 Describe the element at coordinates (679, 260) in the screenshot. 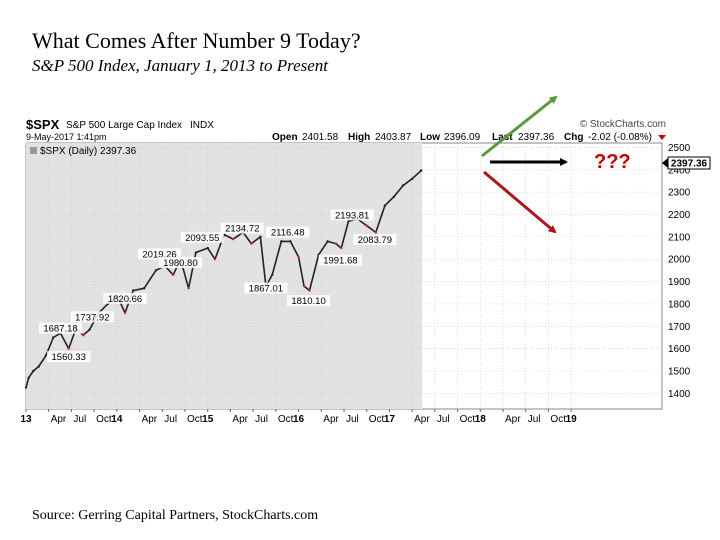

I see `y-tick-label: 2000` at that location.